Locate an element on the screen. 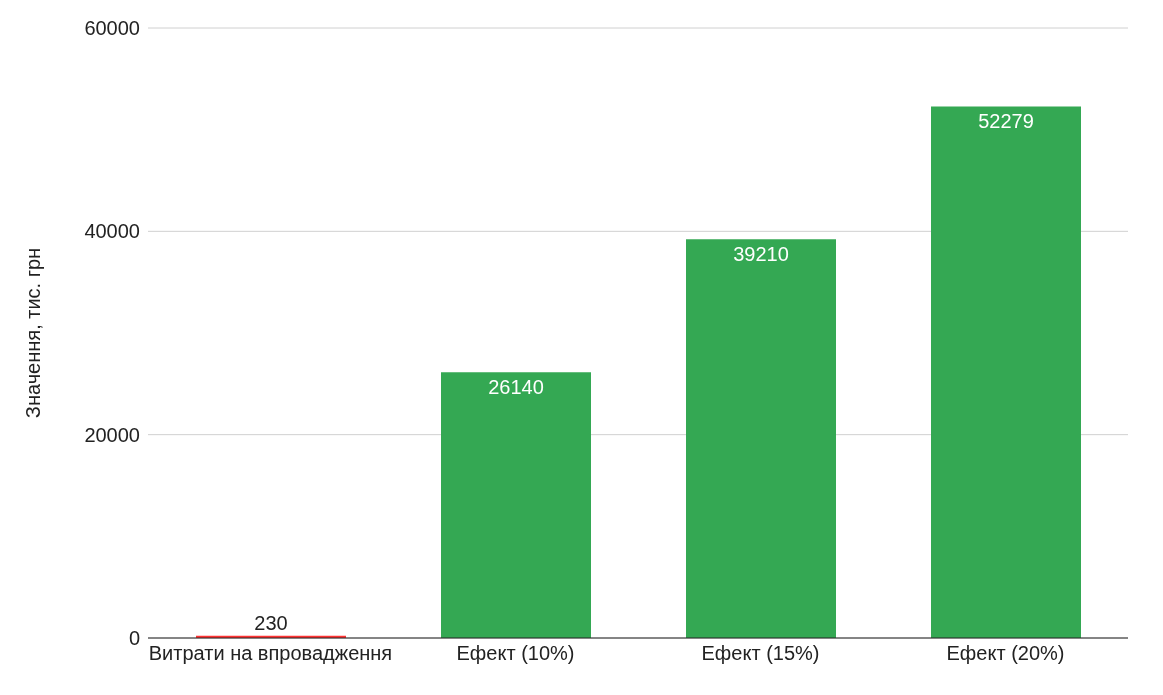 This screenshot has height=695, width=1163. data-label: 230 is located at coordinates (271, 622).